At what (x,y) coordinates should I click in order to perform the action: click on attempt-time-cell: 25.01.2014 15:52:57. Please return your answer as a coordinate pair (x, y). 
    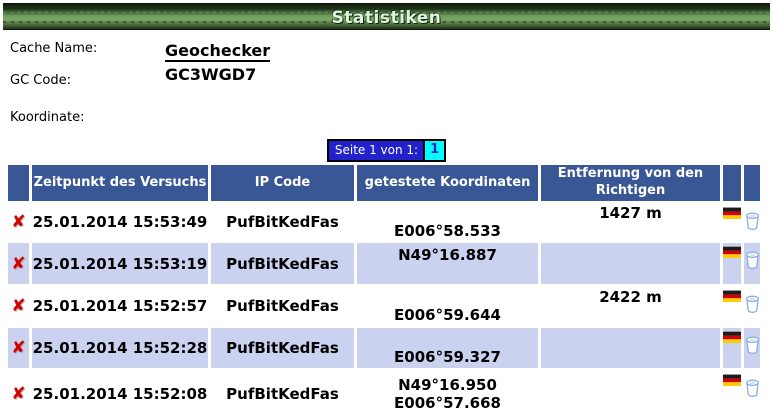
    Looking at the image, I should click on (120, 306).